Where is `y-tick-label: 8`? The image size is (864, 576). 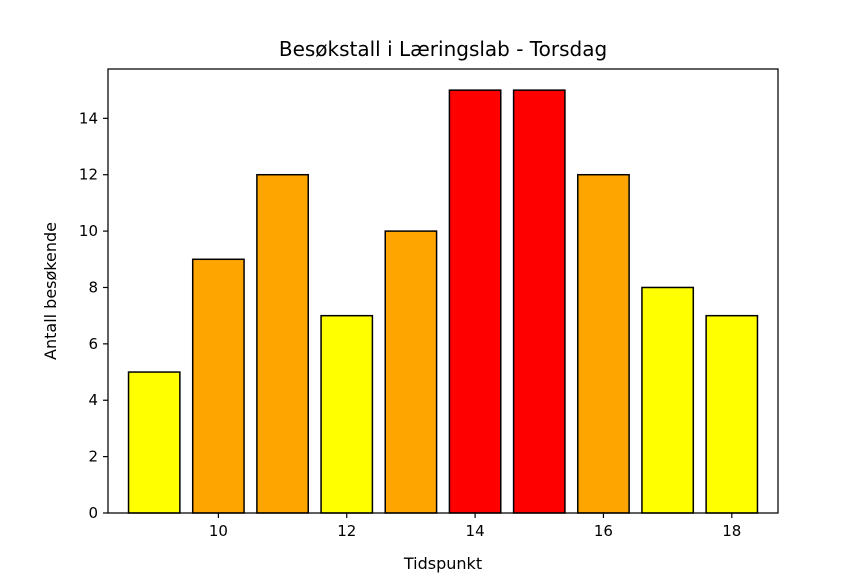
y-tick-label: 8 is located at coordinates (93, 287).